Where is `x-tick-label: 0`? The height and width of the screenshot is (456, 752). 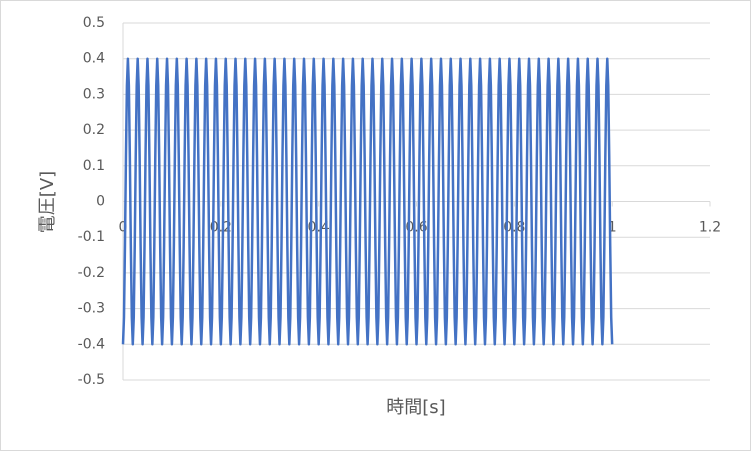 x-tick-label: 0 is located at coordinates (123, 228).